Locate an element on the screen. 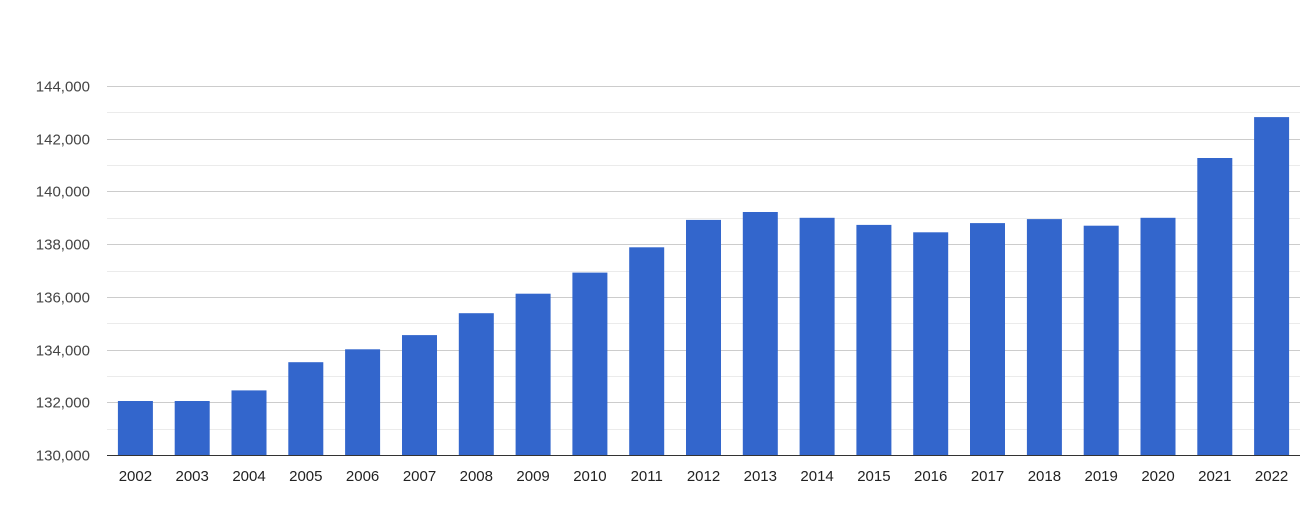 Image resolution: width=1305 pixels, height=515 pixels. y-tick-label: 134,000 is located at coordinates (63, 351).